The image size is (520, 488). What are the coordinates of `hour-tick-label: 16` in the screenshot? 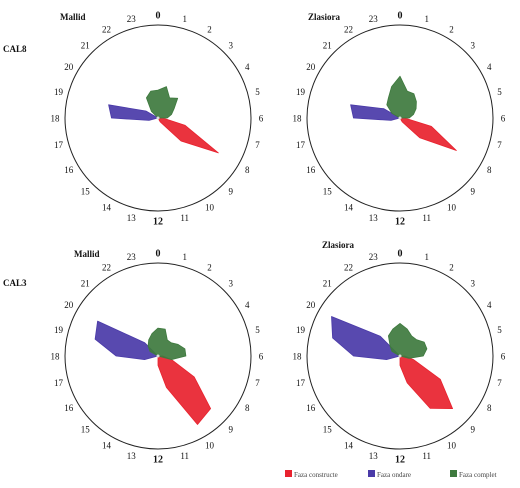 It's located at (69, 408).